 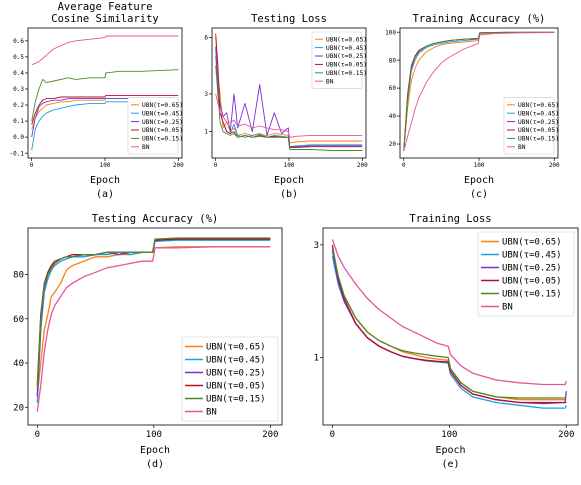 I want to click on y-tick-label: 0.6, so click(x=18, y=41).